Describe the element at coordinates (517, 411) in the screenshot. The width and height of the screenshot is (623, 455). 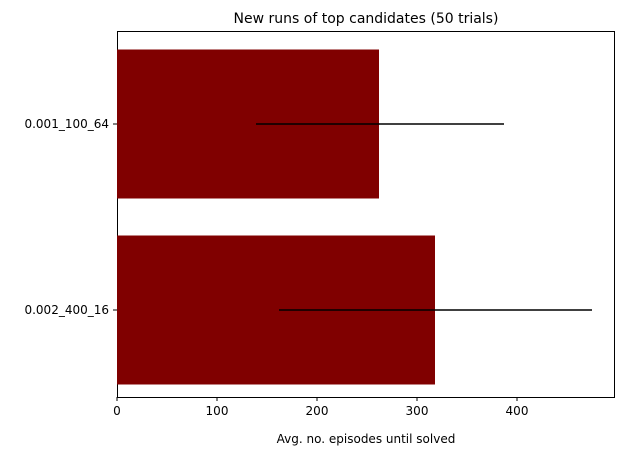
I see `x-tick-label: 400` at that location.